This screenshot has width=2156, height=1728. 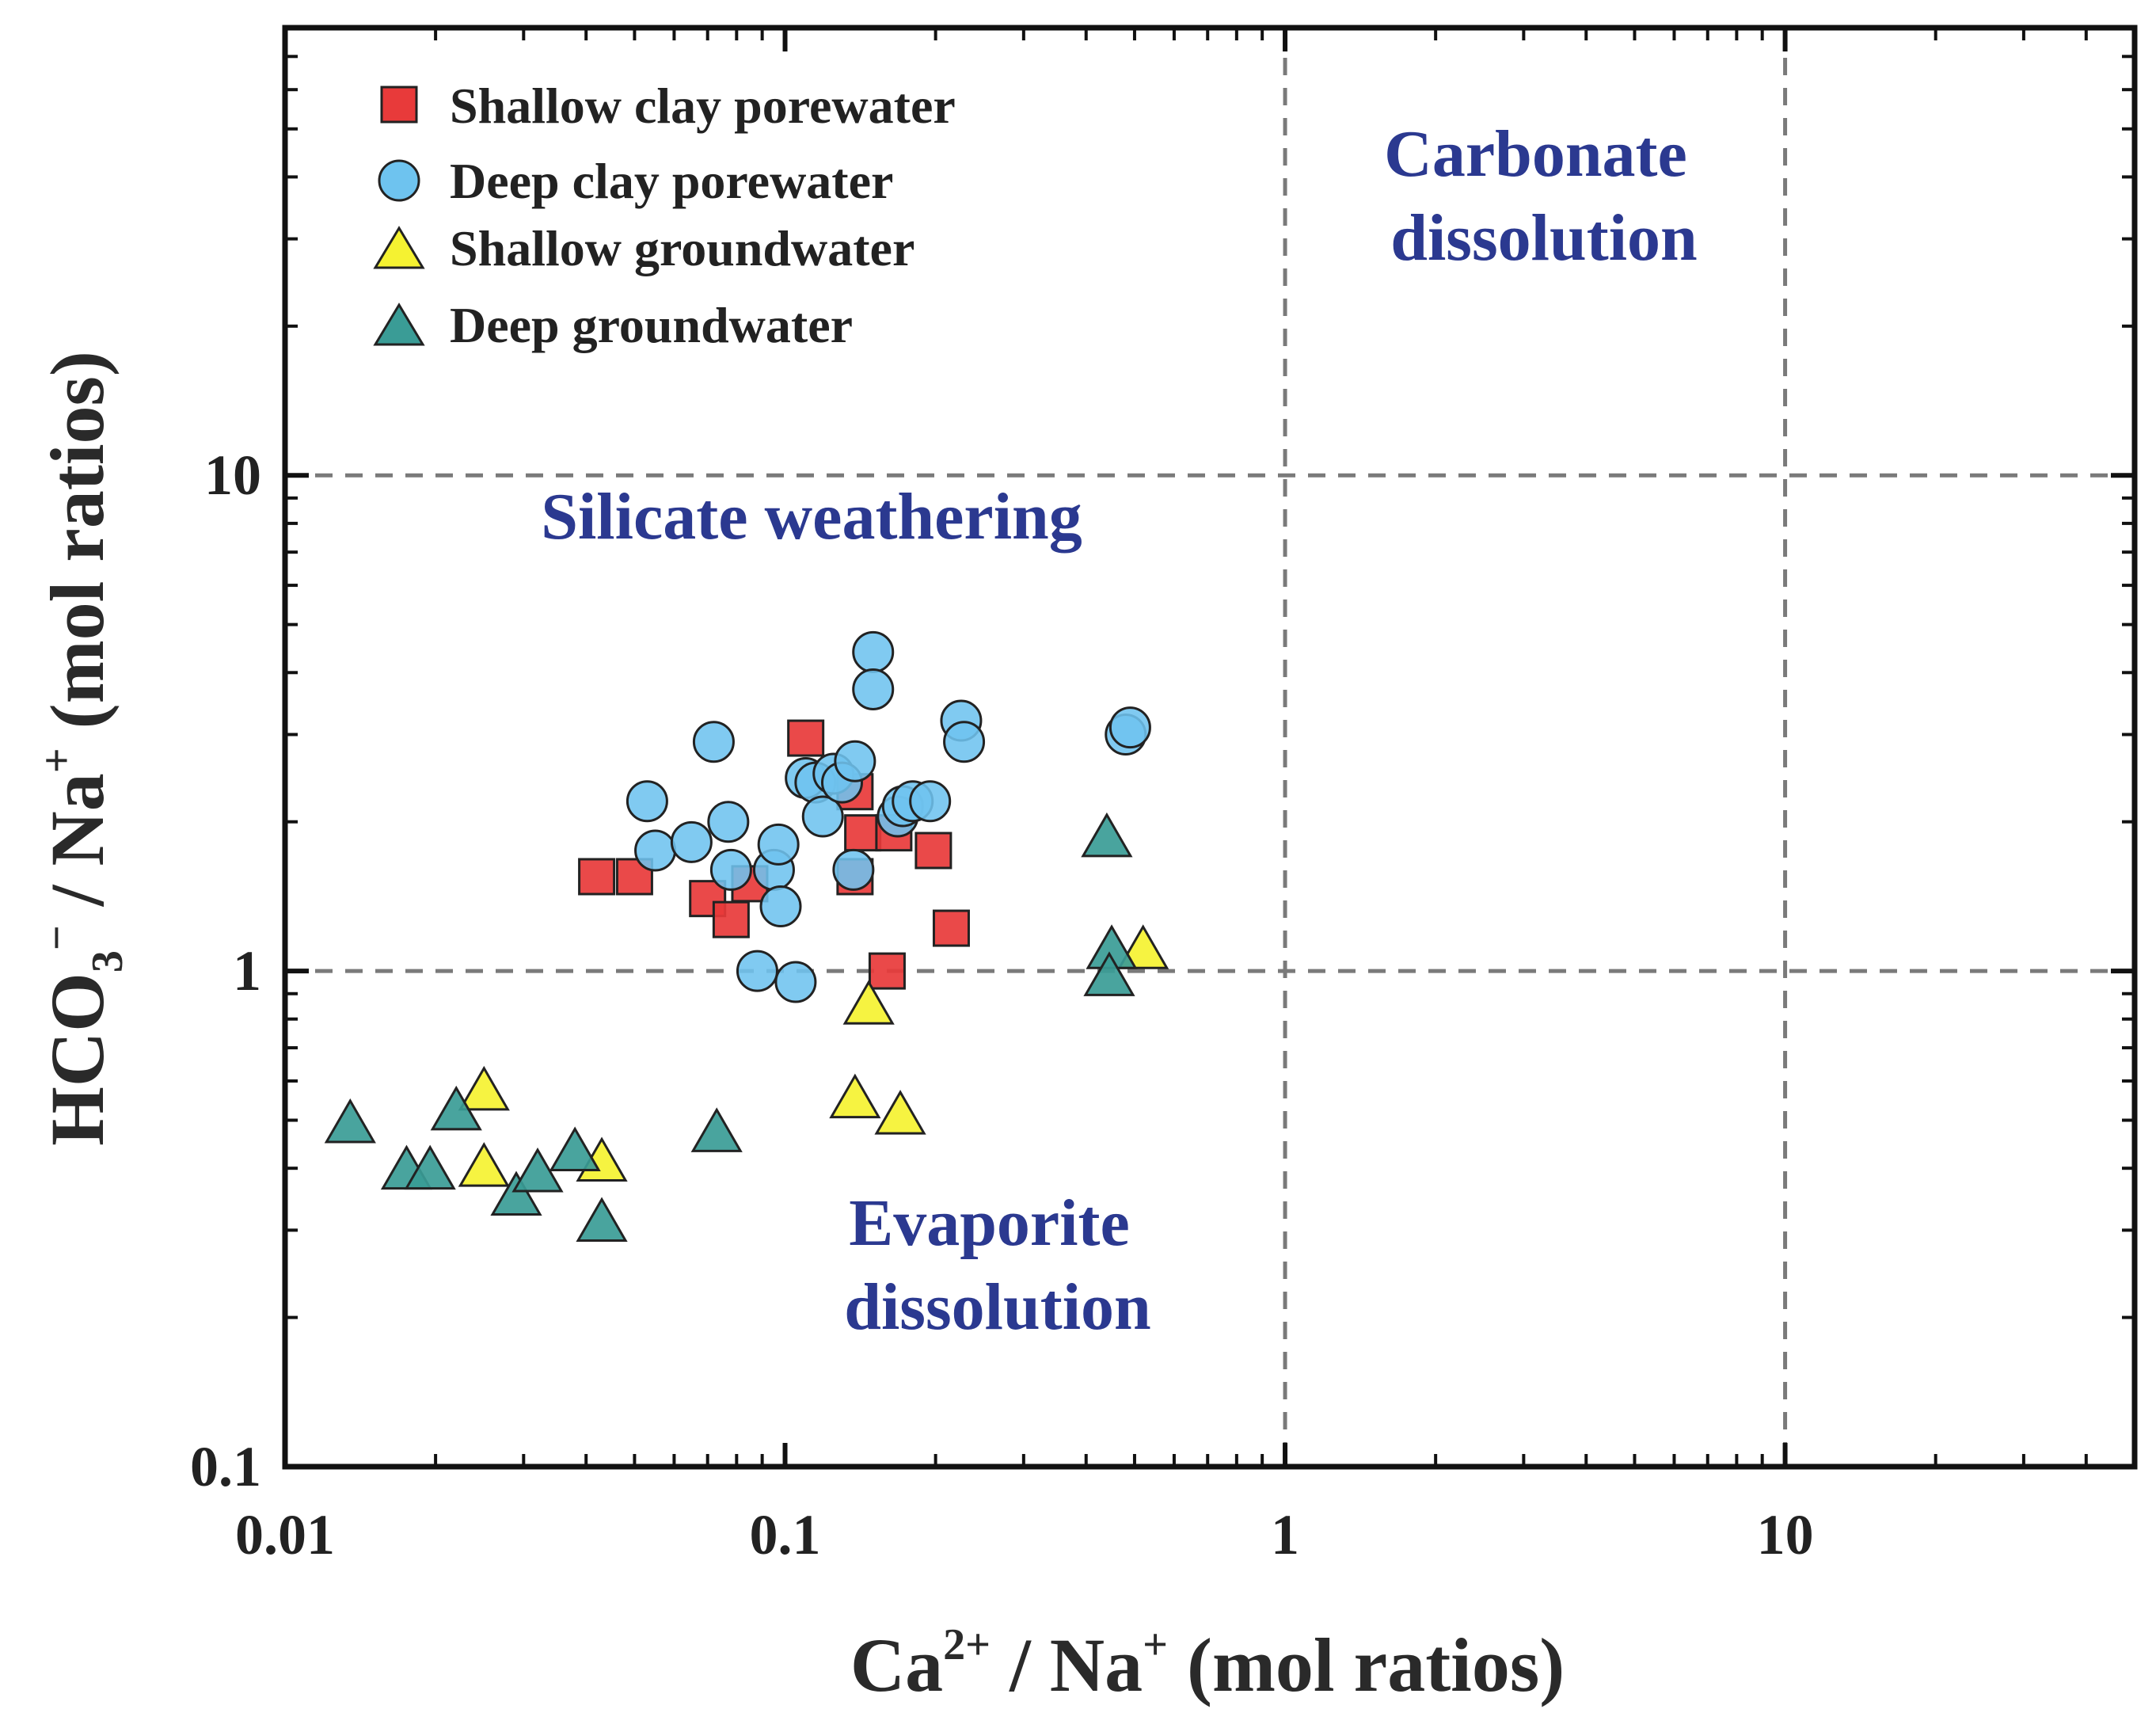 I want to click on series-deep-clay-porewater, so click(x=888, y=816).